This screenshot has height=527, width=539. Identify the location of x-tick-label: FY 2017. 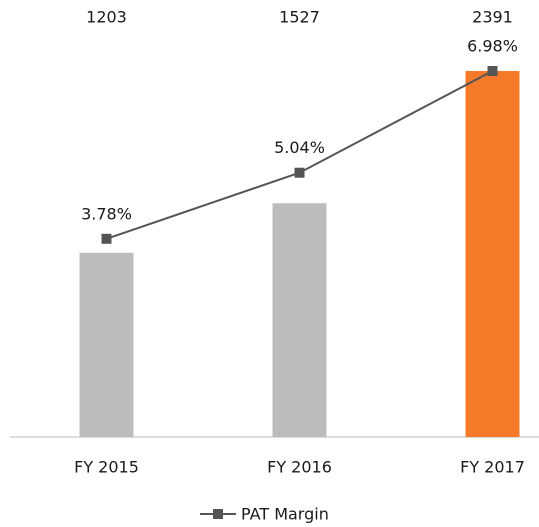
(492, 467).